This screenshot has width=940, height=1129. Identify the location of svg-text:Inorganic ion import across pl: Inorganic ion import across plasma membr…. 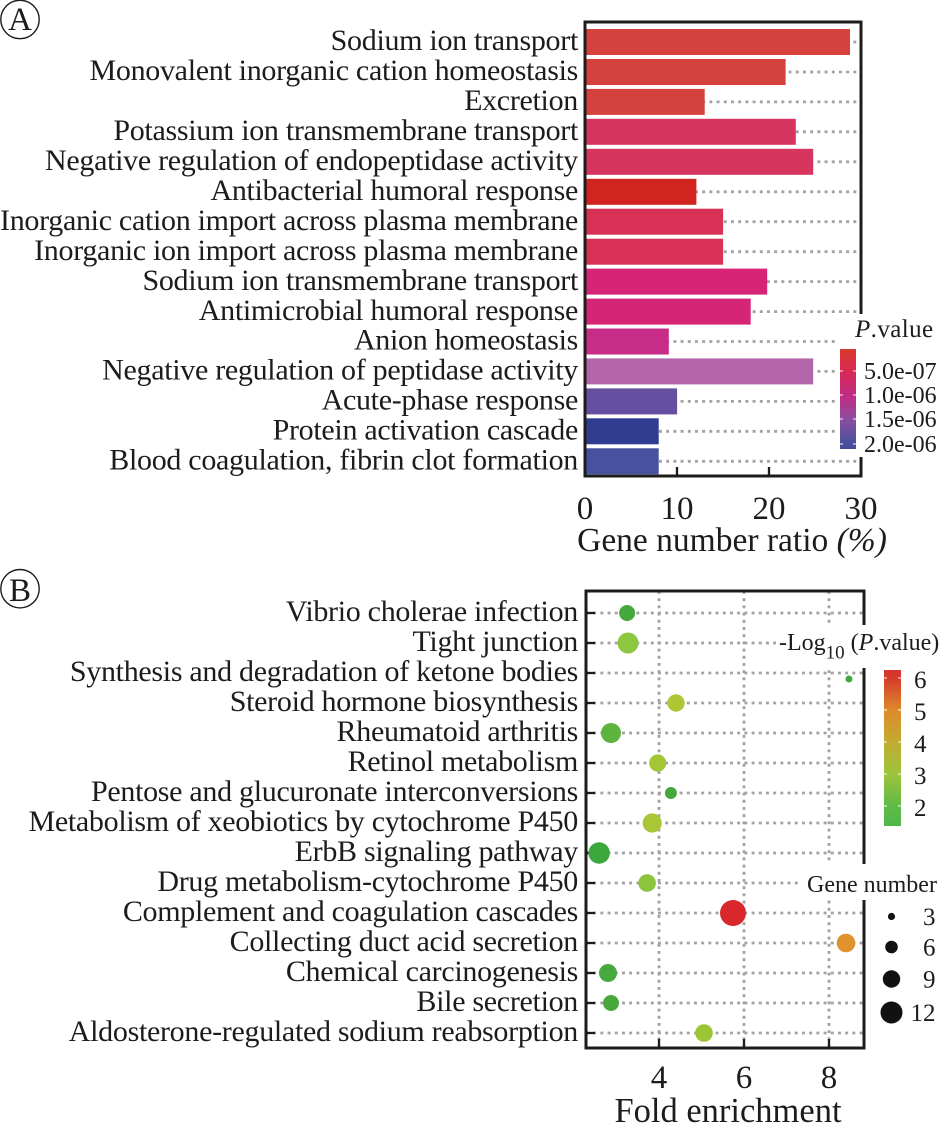
(306, 250).